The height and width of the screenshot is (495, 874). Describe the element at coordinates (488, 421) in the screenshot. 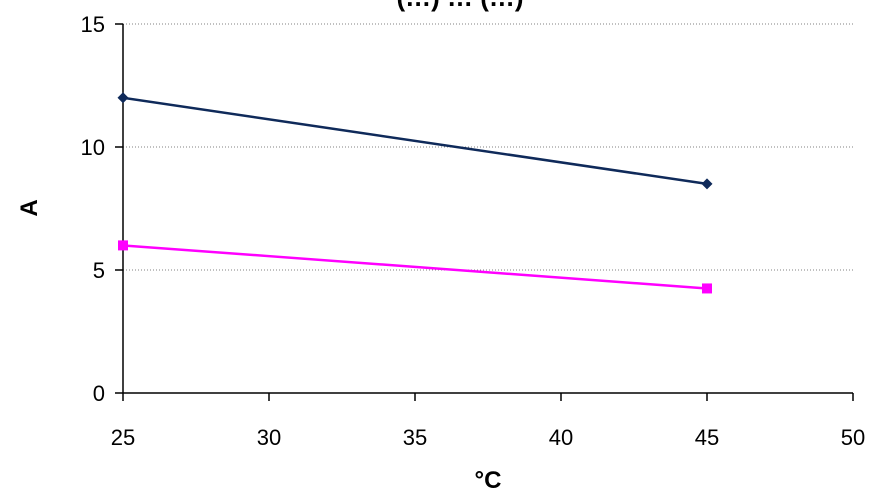

I see `x-ticks: 25 30 35 40 45 50` at that location.